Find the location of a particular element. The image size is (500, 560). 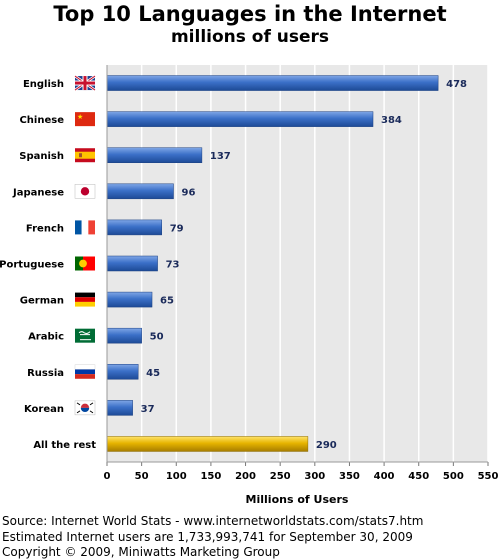

bar-chinese is located at coordinates (240, 119).